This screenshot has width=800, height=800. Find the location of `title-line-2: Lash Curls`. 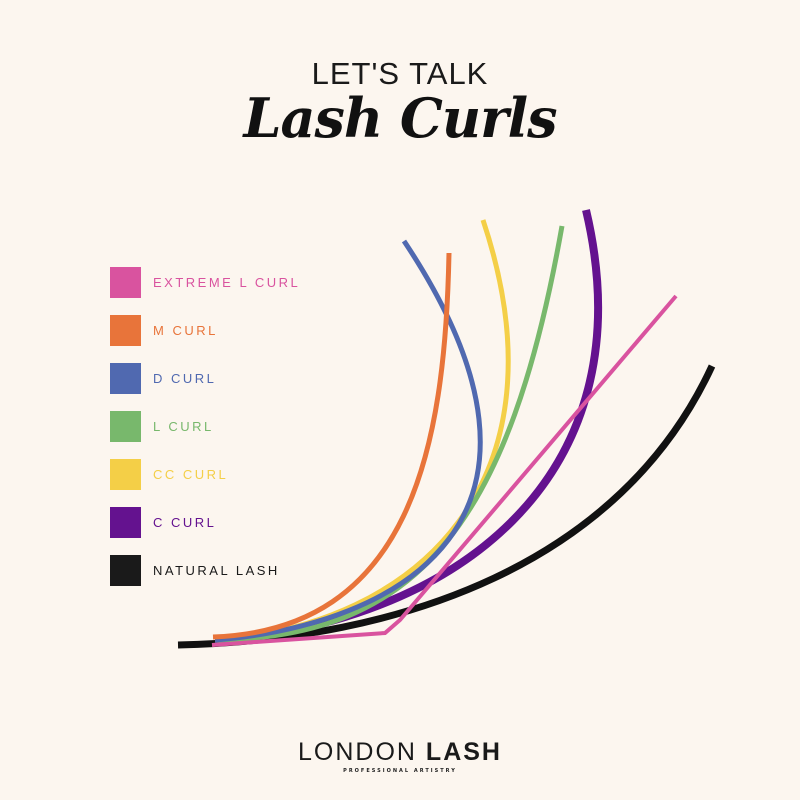

title-line-2: Lash Curls is located at coordinates (400, 118).